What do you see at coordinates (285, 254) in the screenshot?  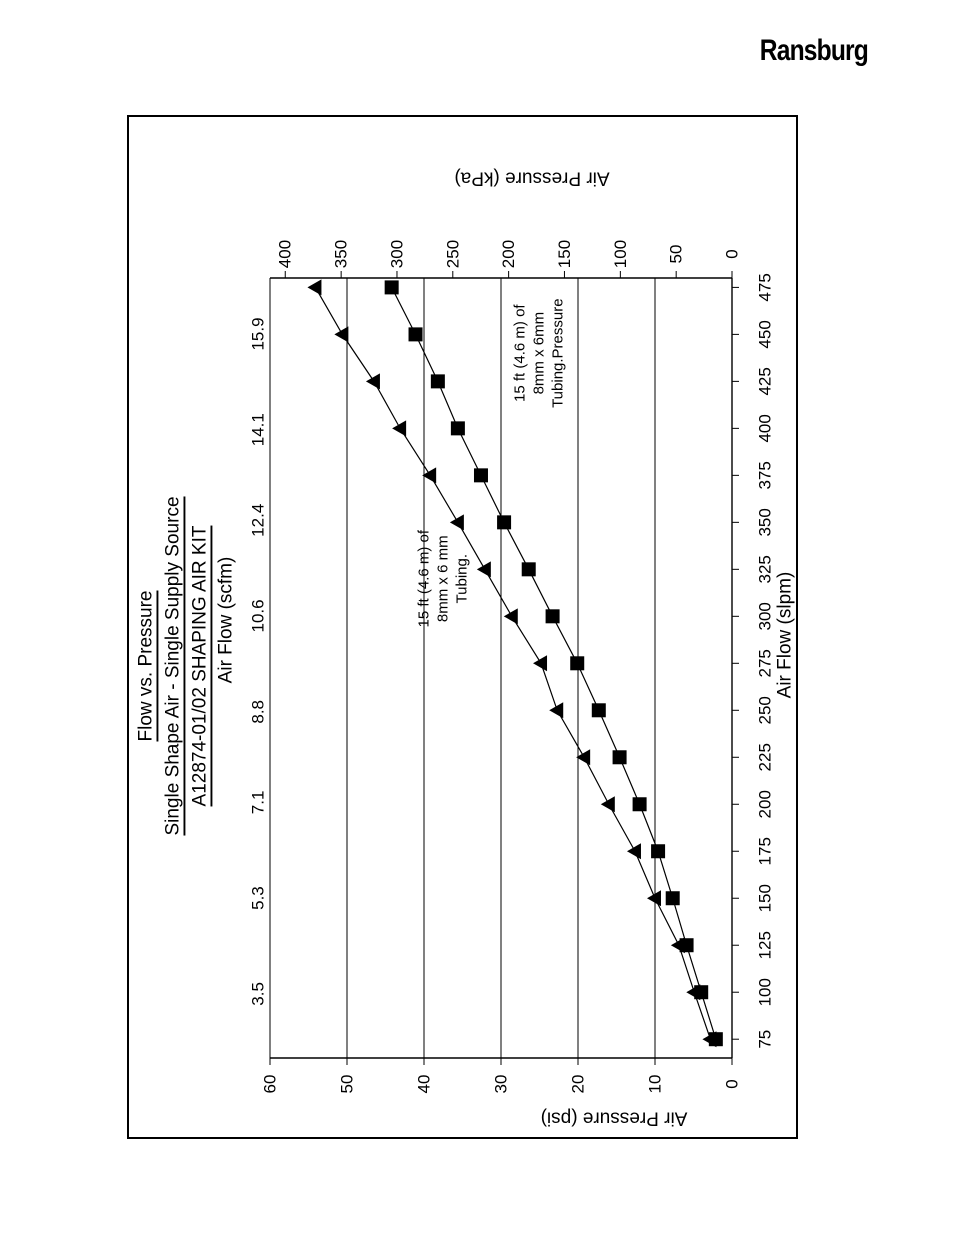 I see `y2-tick-label: 400` at bounding box center [285, 254].